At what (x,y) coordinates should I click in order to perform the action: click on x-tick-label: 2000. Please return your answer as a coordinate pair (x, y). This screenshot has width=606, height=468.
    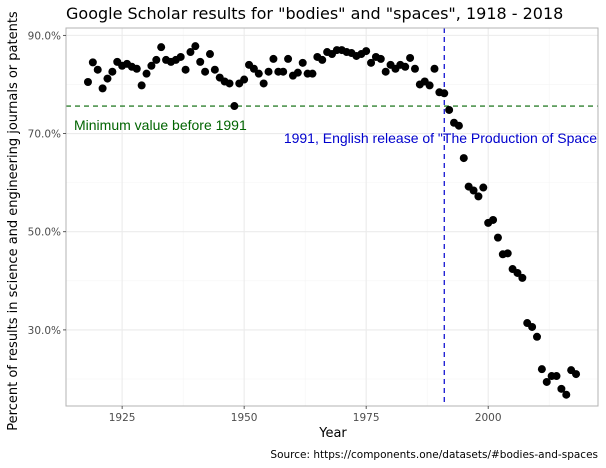
    Looking at the image, I should click on (488, 418).